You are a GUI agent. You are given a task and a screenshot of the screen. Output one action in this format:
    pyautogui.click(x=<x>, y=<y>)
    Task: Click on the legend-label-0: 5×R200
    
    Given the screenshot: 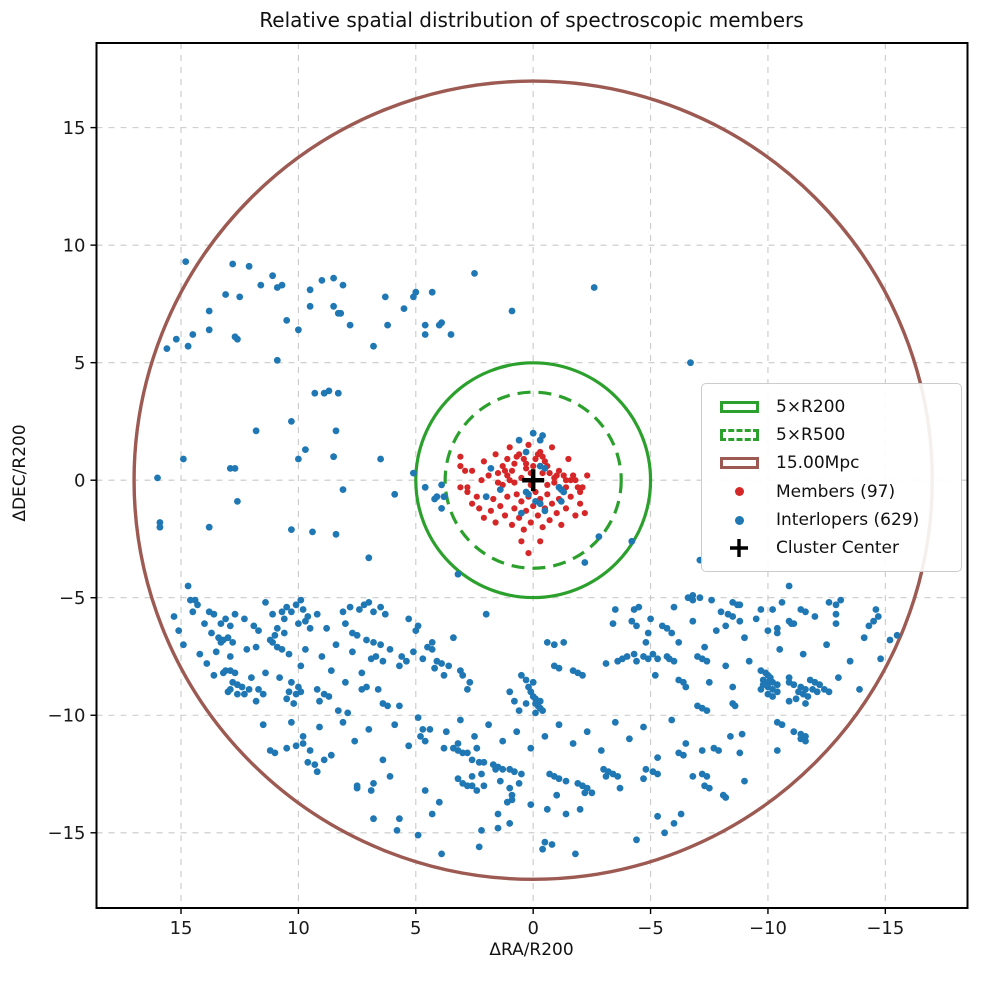 What is the action you would take?
    pyautogui.click(x=811, y=406)
    